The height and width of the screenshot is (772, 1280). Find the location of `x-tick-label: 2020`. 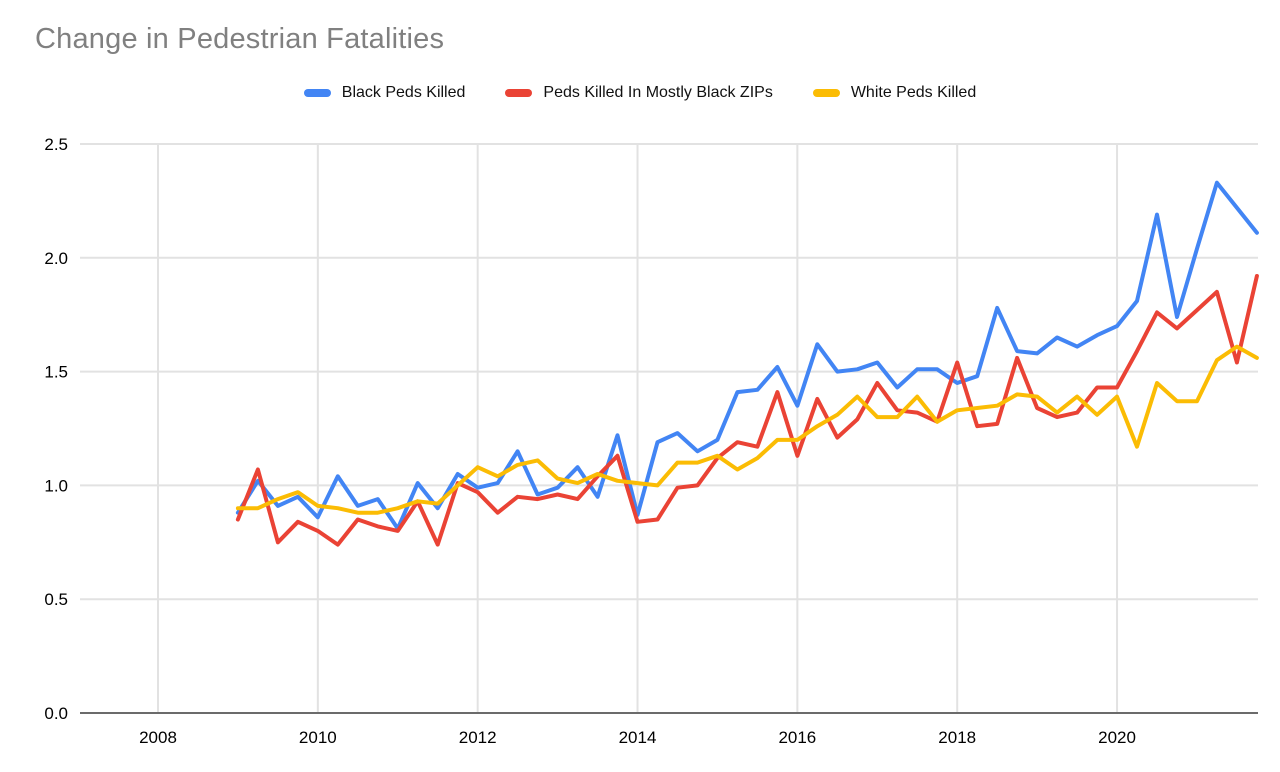

x-tick-label: 2020 is located at coordinates (1117, 737).